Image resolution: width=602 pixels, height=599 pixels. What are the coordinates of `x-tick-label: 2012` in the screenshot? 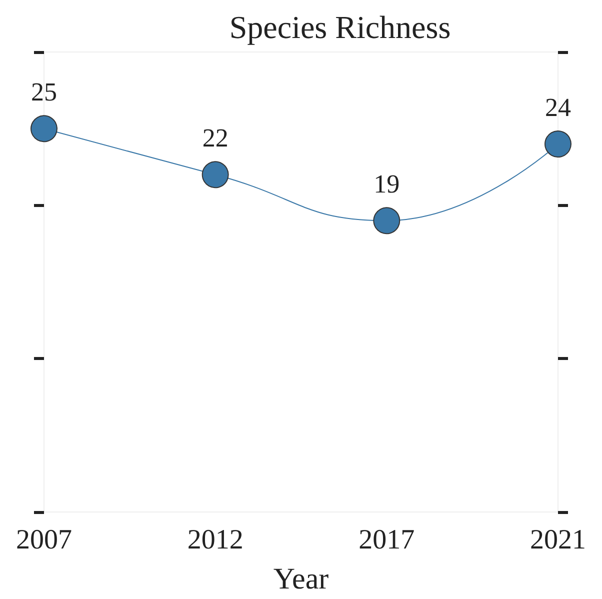 It's located at (215, 540).